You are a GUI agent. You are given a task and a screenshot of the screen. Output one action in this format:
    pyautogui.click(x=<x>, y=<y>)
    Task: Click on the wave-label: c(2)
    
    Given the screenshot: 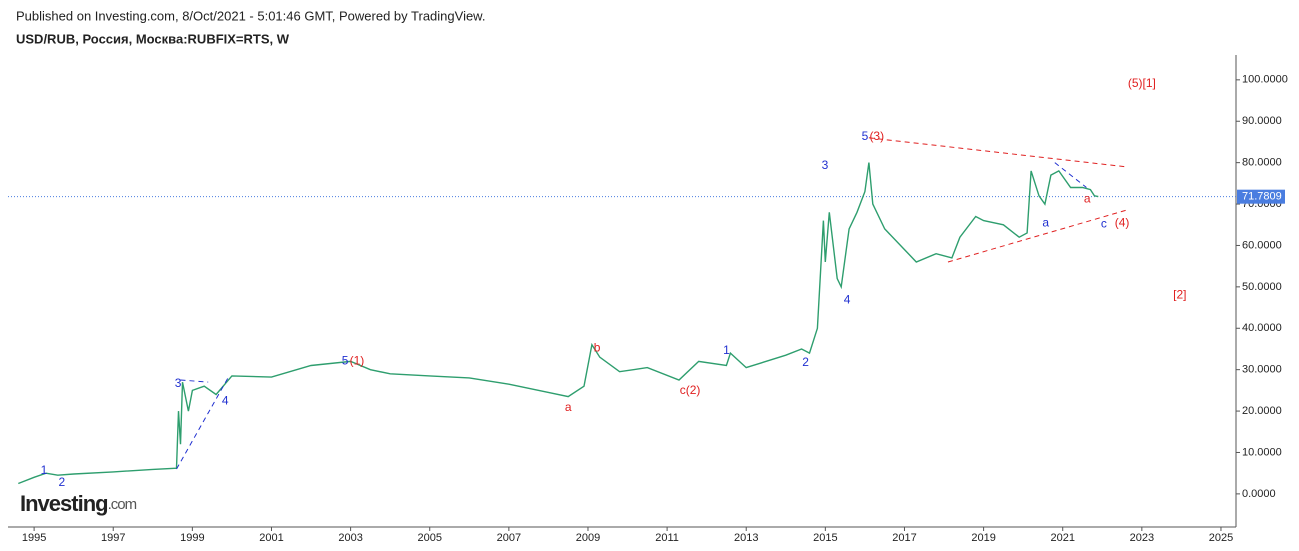 What is the action you would take?
    pyautogui.click(x=690, y=390)
    